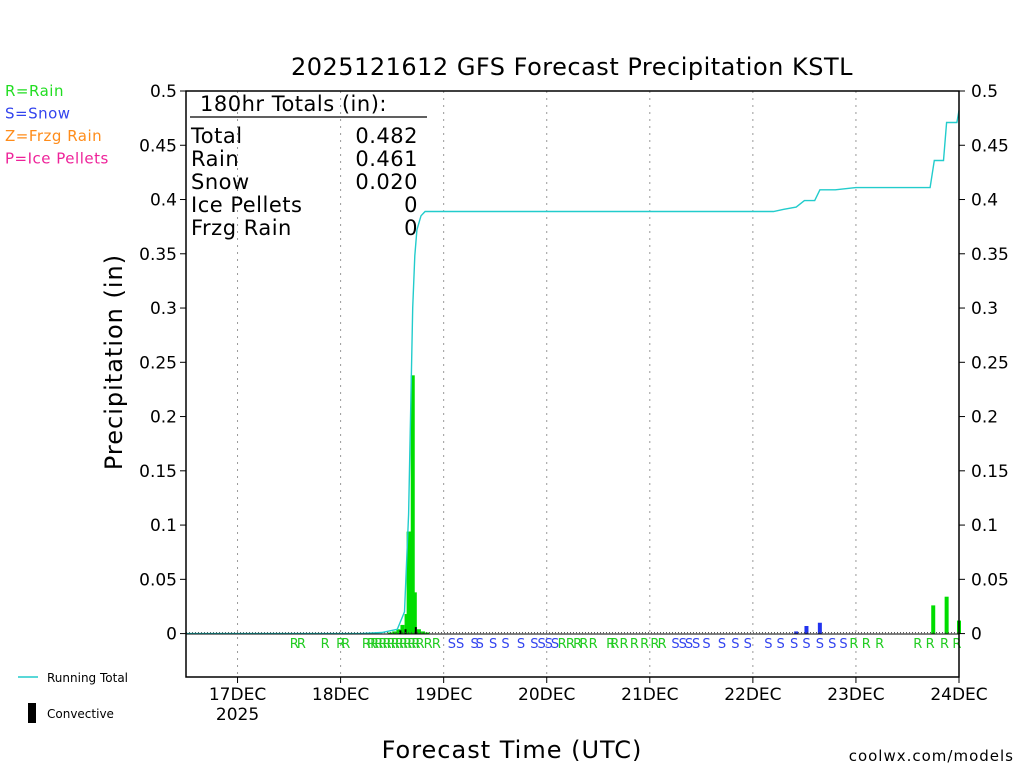 This screenshot has width=1024, height=768. Describe the element at coordinates (163, 418) in the screenshot. I see `y-tick-label: 0.2` at that location.